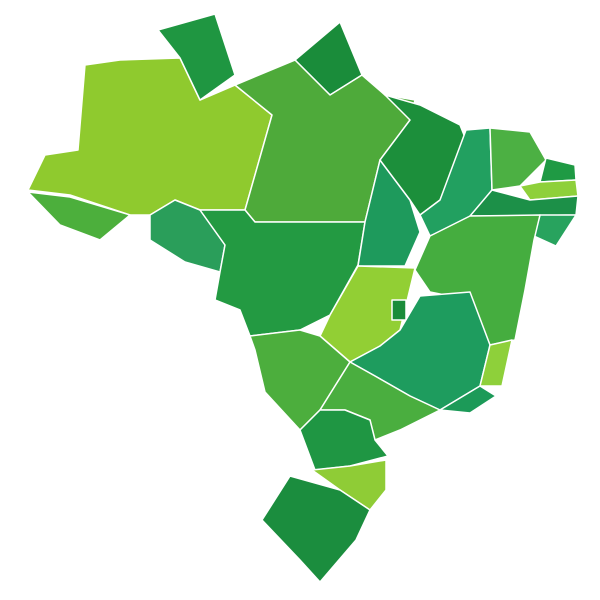 This screenshot has height=600, width=600. Describe the element at coordinates (196, 57) in the screenshot. I see `roraima` at that location.